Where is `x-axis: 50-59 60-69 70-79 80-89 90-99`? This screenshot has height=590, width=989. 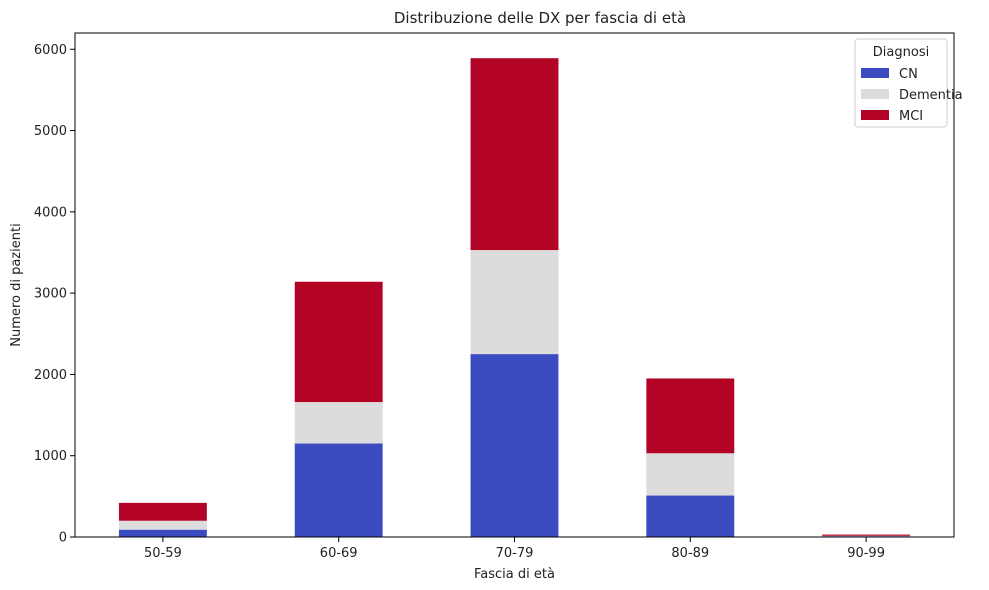
x-axis: 50-59 60-69 70-79 80-89 90-99 is located at coordinates (514, 549).